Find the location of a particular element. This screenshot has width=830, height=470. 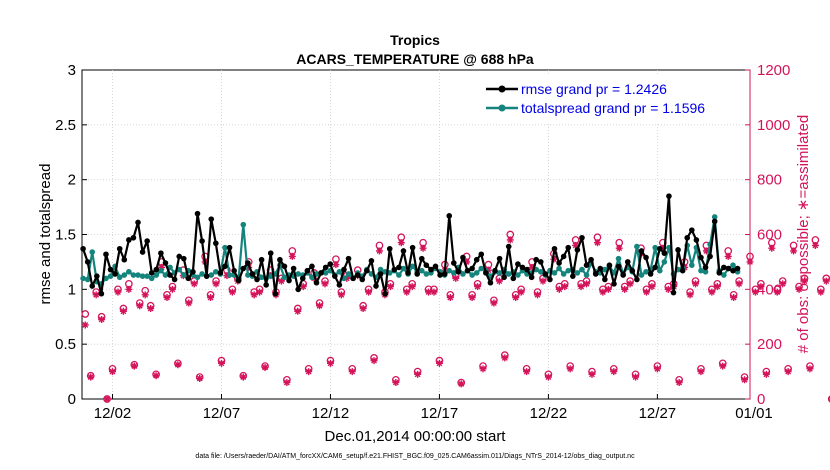

x-axis-label: Dec.01,2014 00:00:00 start is located at coordinates (416, 436).